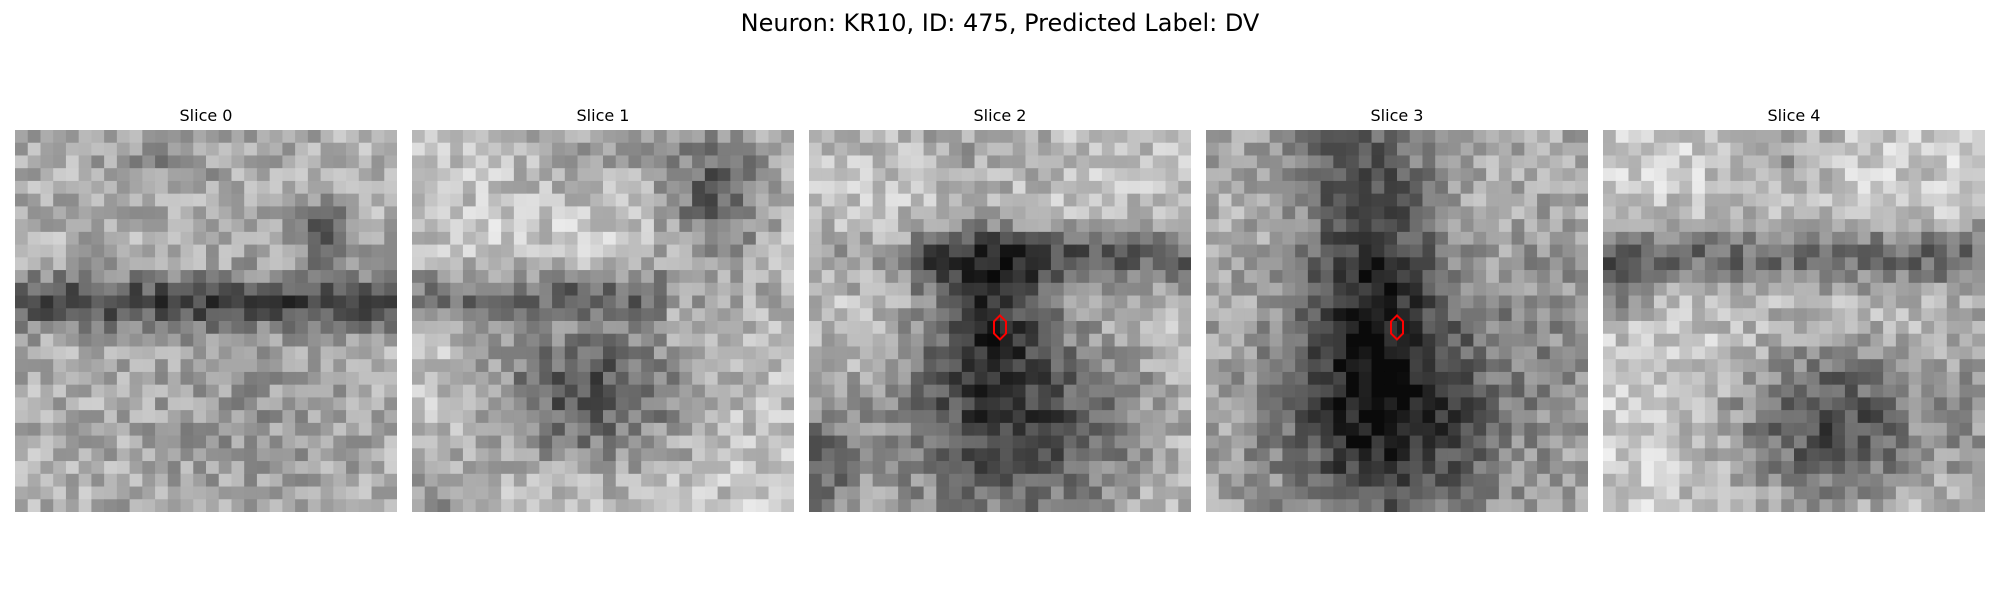 The image size is (2000, 600). What do you see at coordinates (603, 115) in the screenshot?
I see `slice-title: Slice 1` at bounding box center [603, 115].